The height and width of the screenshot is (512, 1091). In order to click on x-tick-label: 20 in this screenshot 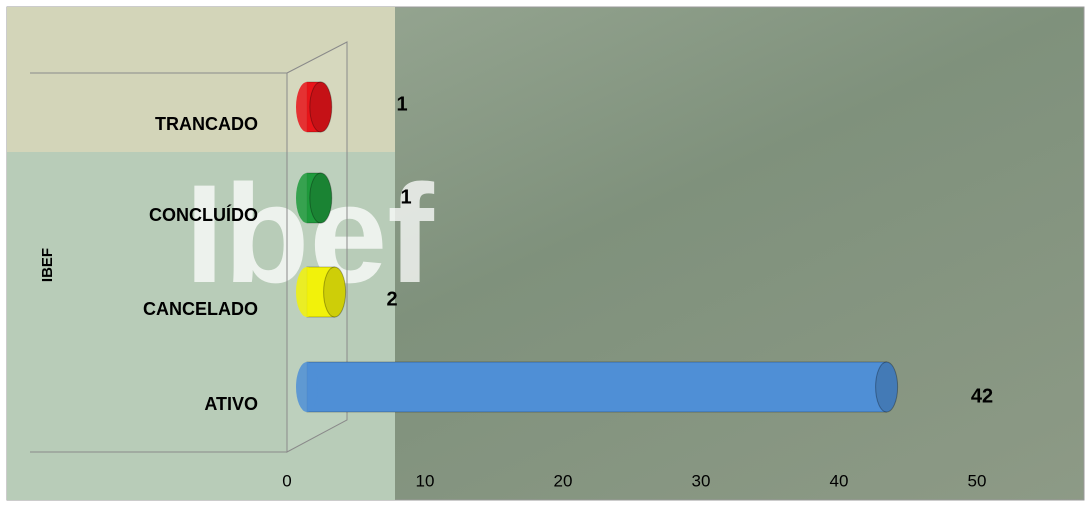, I will do `click(563, 480)`.